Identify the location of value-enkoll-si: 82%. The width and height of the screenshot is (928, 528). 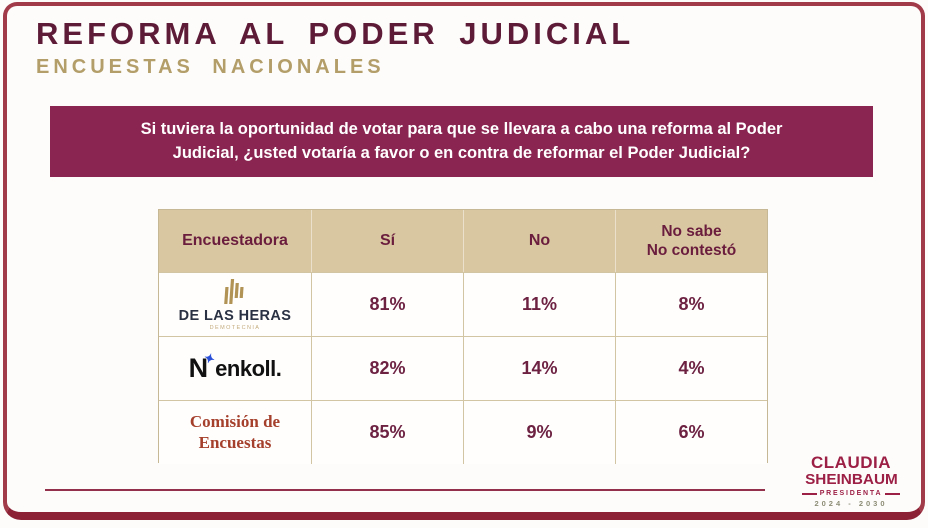
(387, 368).